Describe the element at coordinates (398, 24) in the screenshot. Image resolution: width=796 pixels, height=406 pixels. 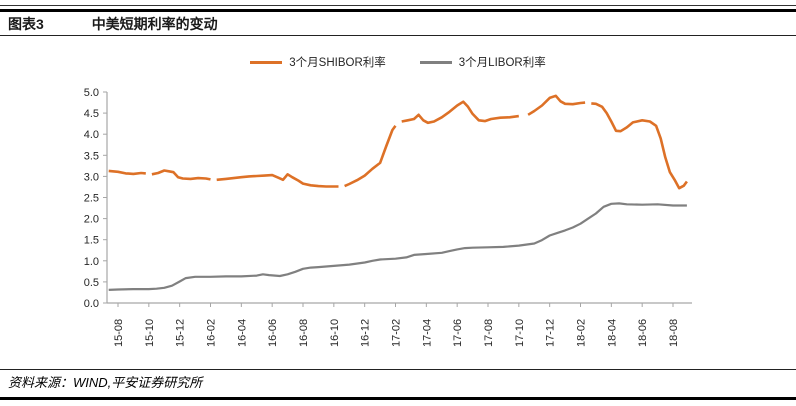
I see `title-row: 图表3 中美短期利率的变动` at that location.